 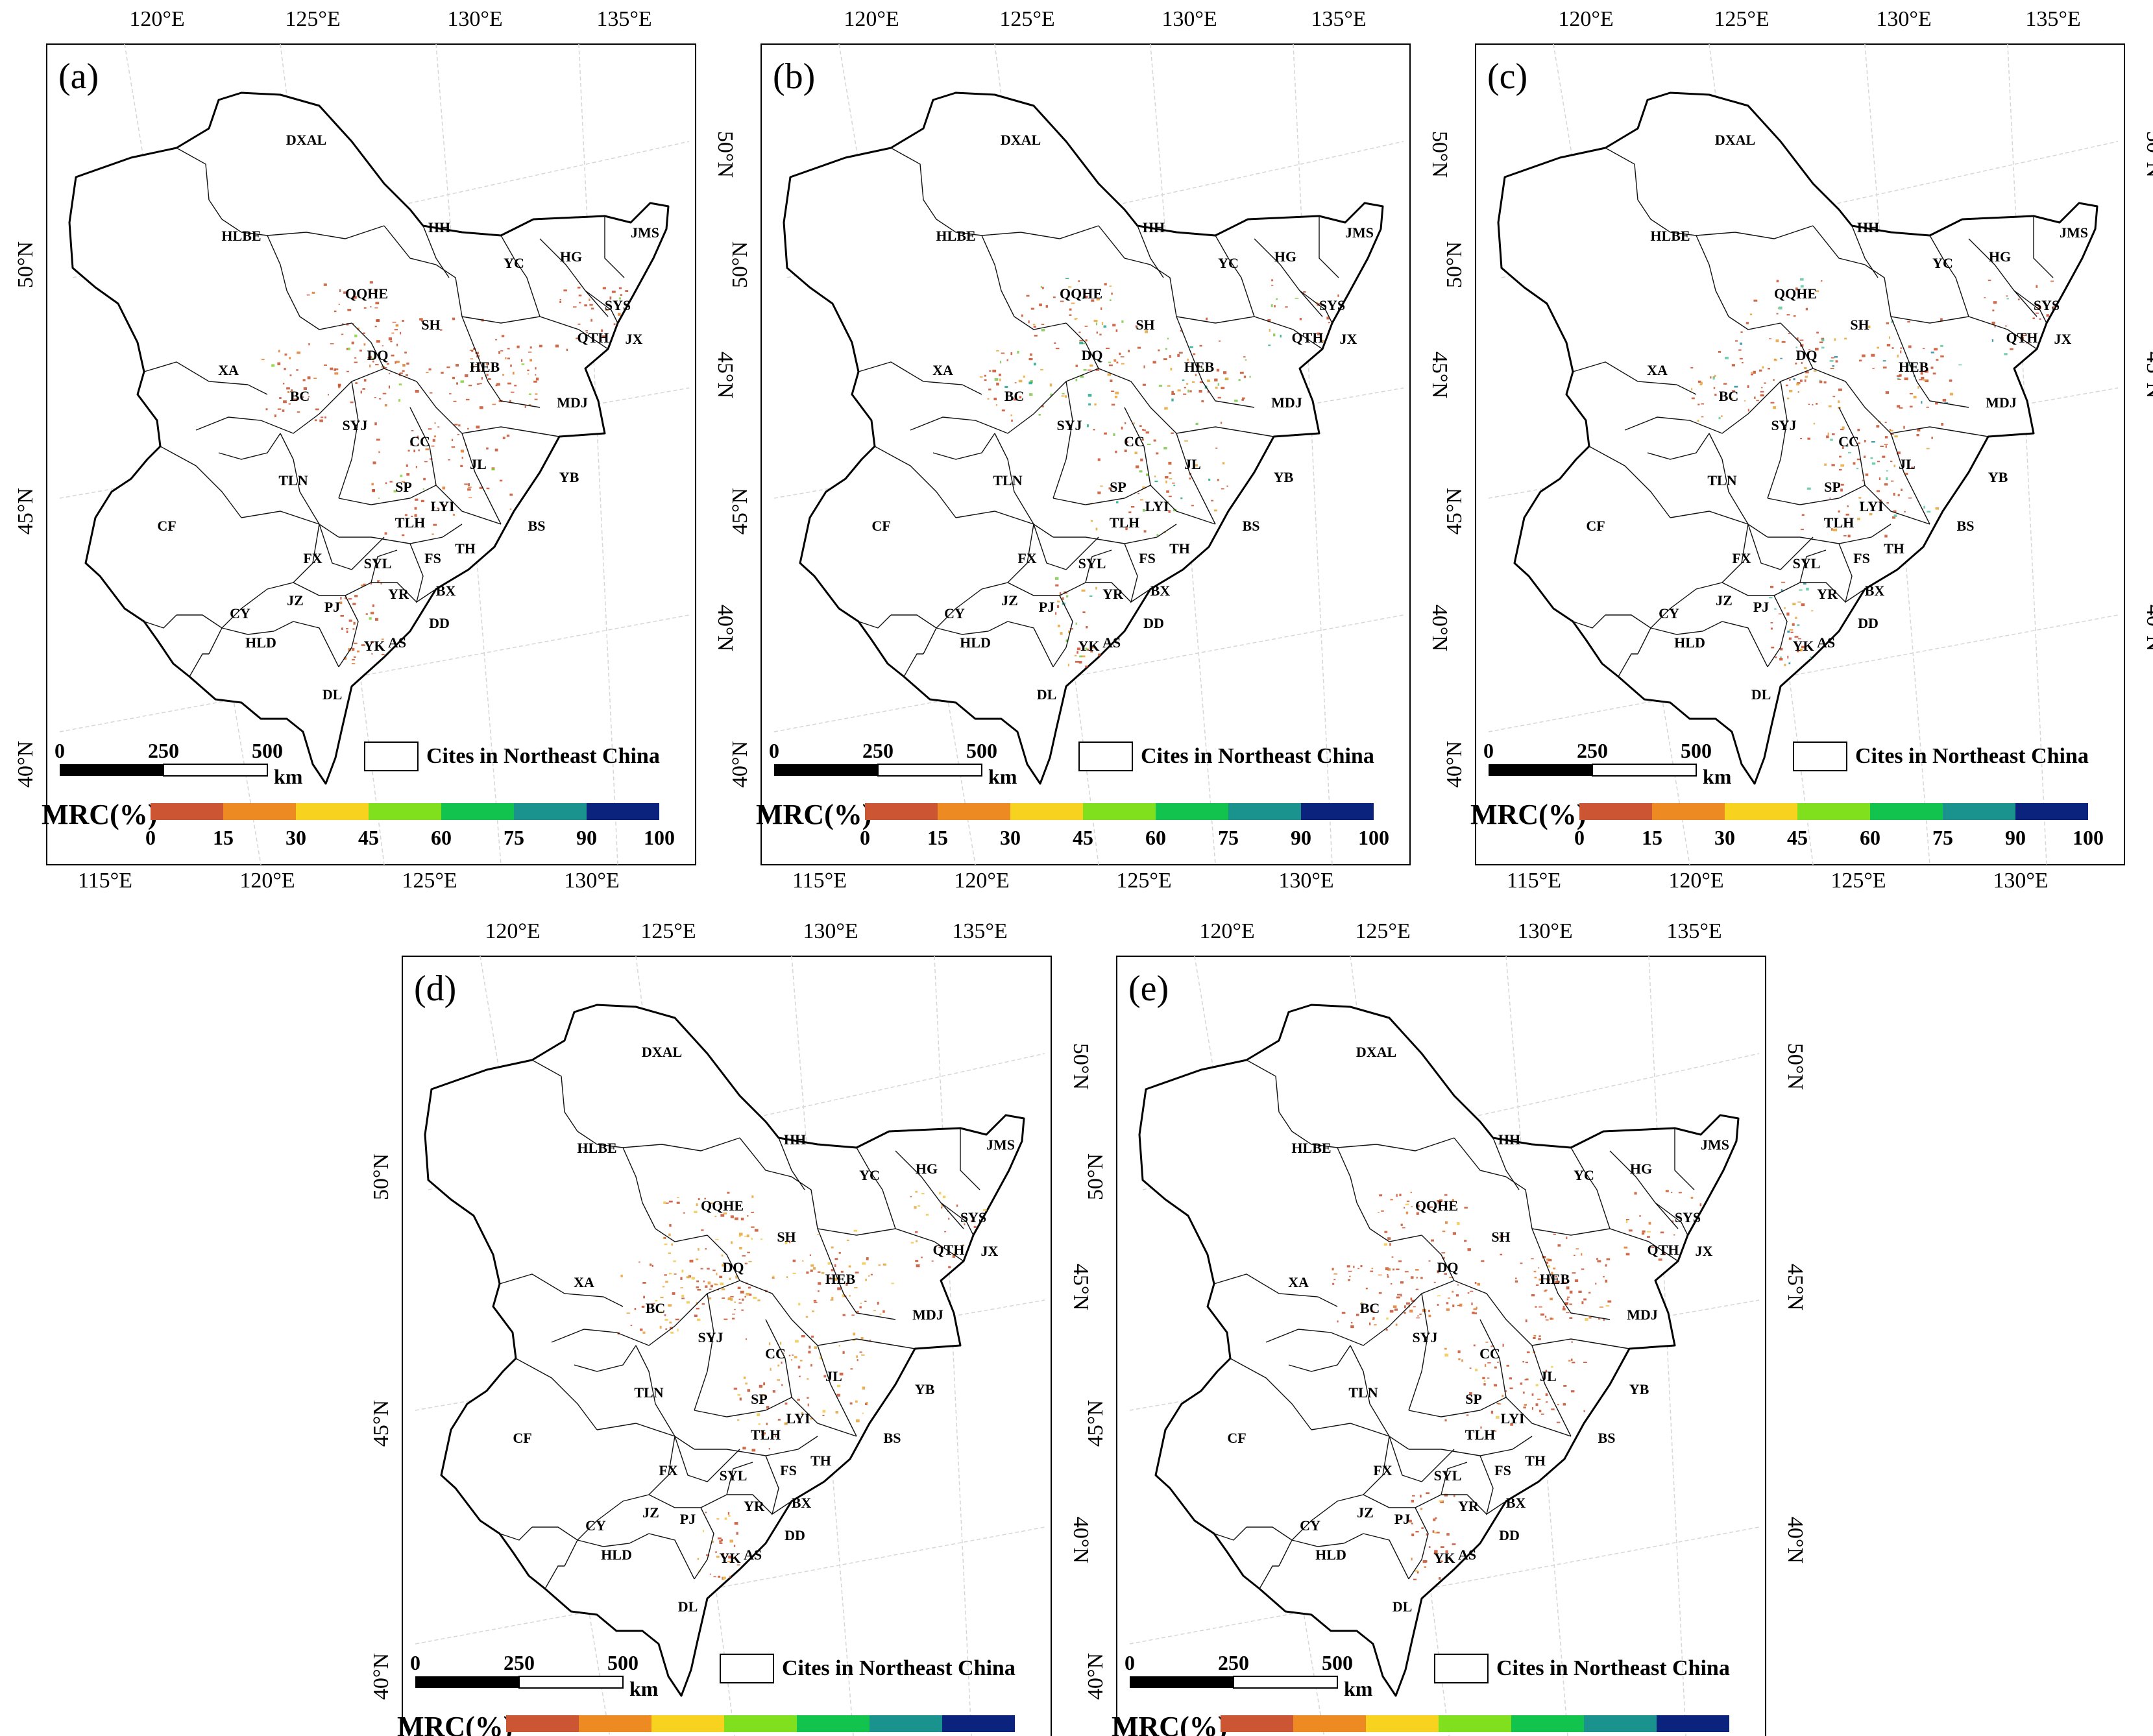 I want to click on city-label: BS, so click(x=1966, y=526).